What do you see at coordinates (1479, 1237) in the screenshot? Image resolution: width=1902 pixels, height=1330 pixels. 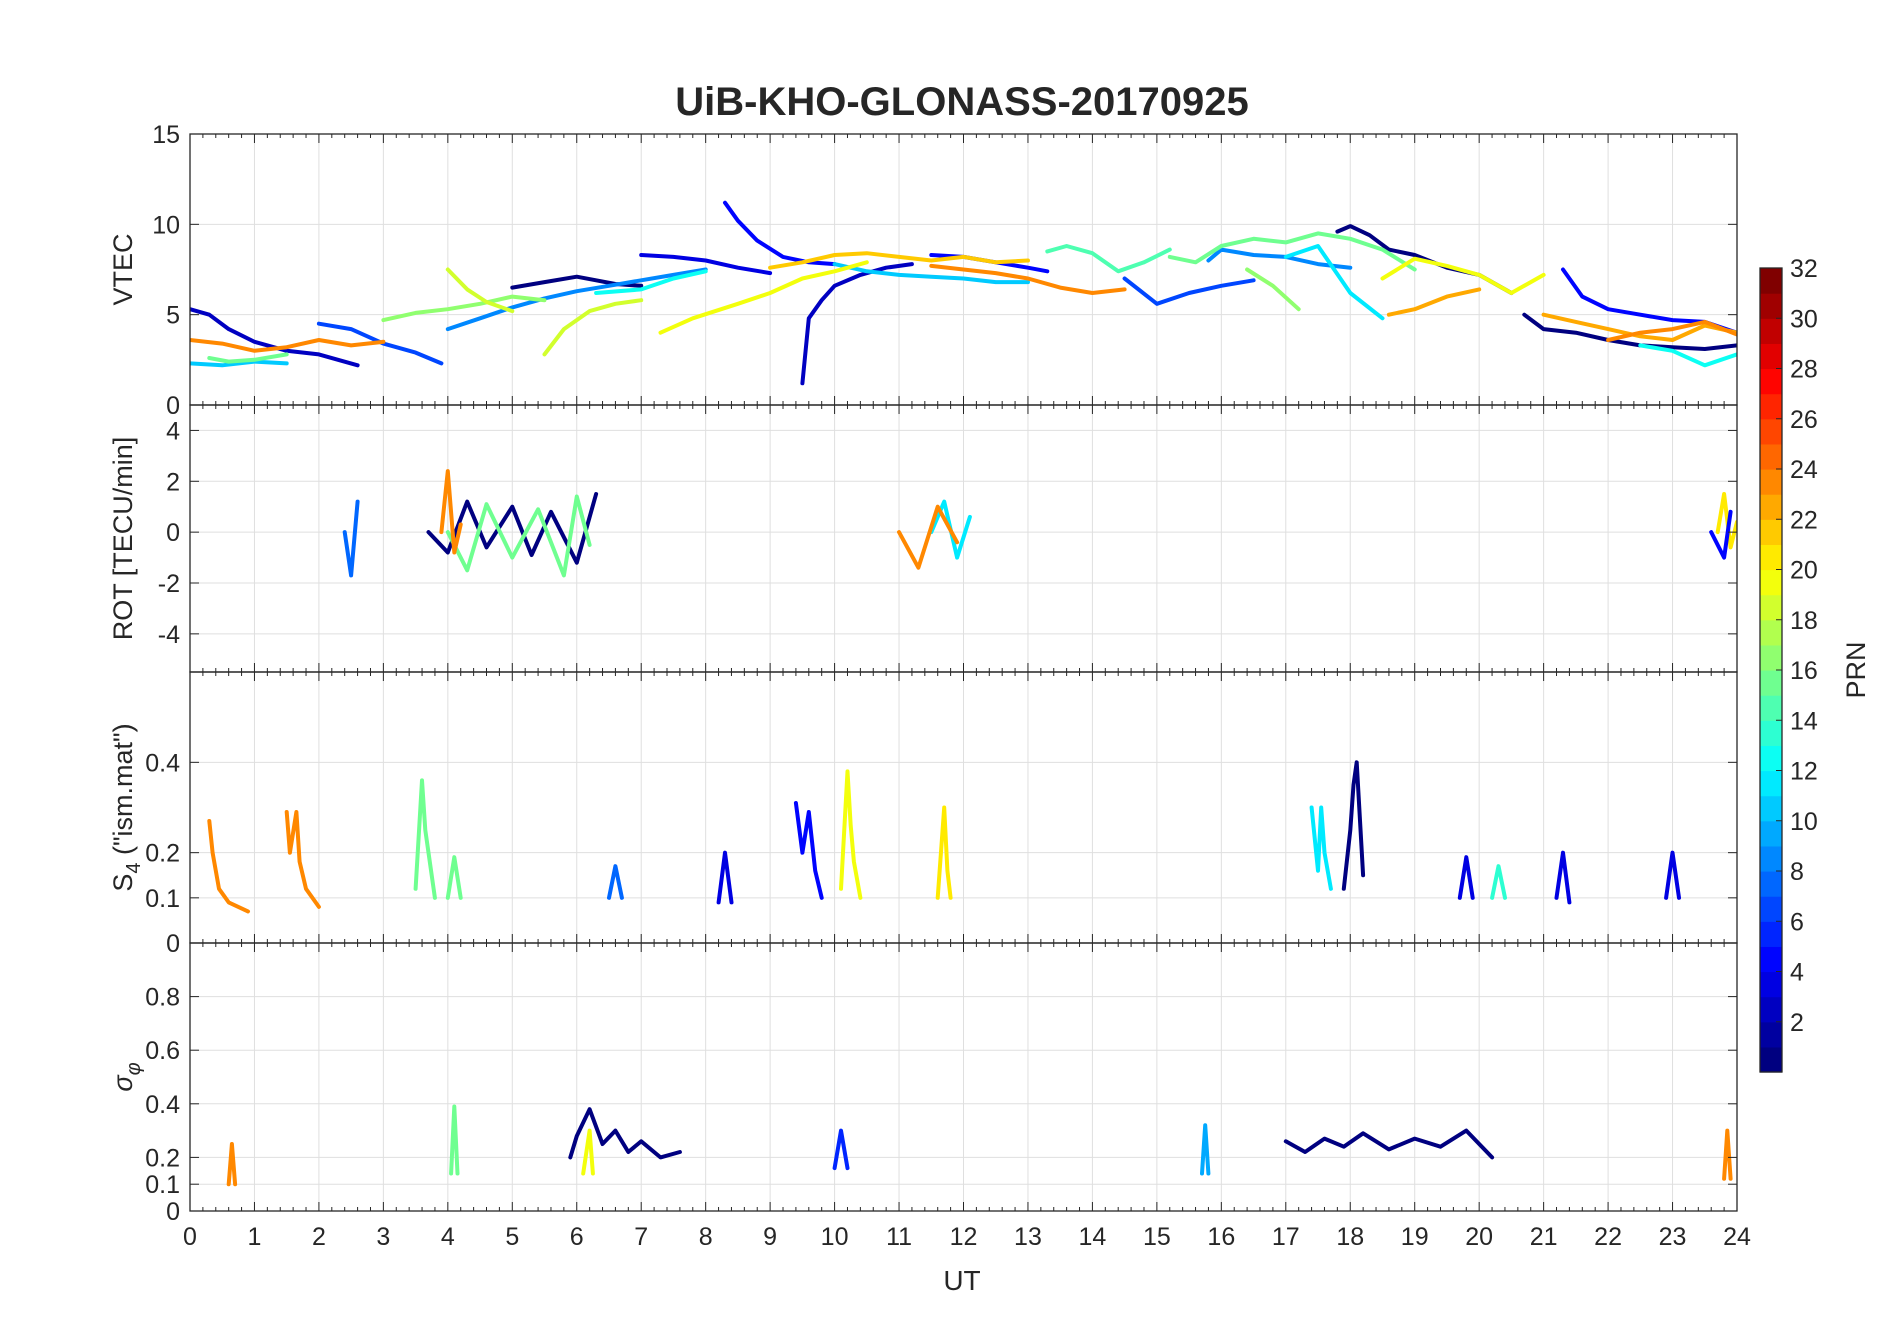 I see `x-tick-label: 20` at bounding box center [1479, 1237].